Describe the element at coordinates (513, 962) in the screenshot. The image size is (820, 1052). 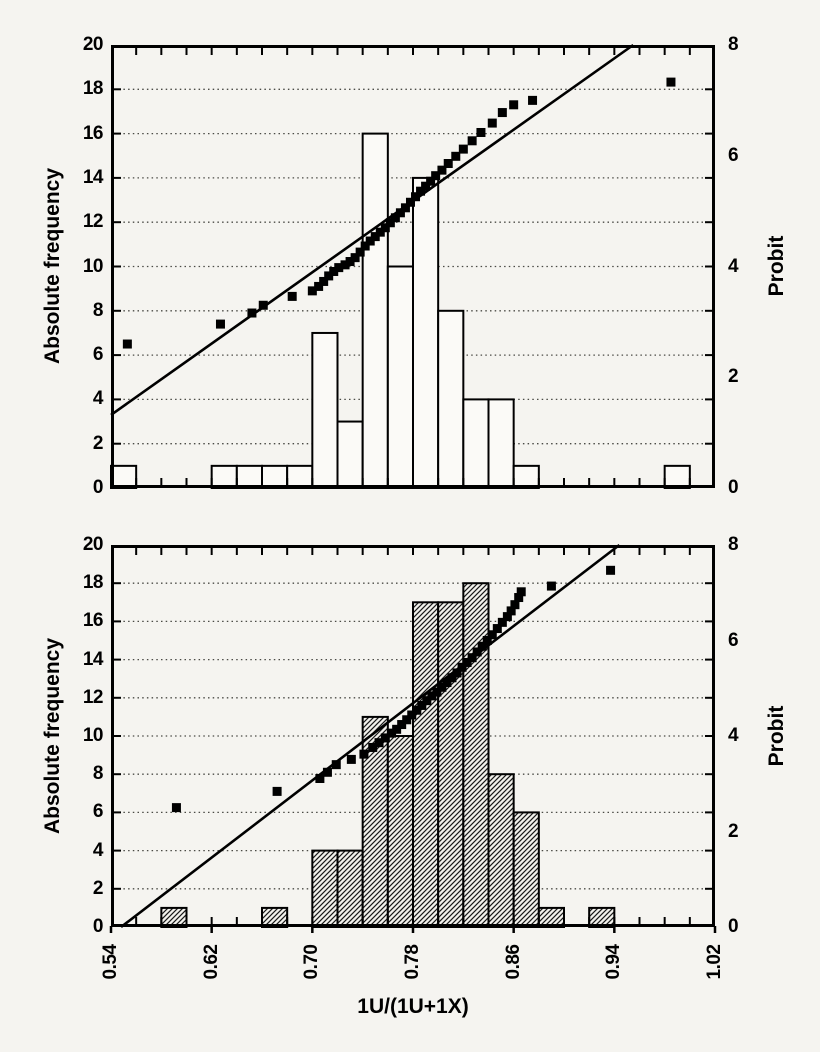
I see `x-tick-label: 0.86` at that location.